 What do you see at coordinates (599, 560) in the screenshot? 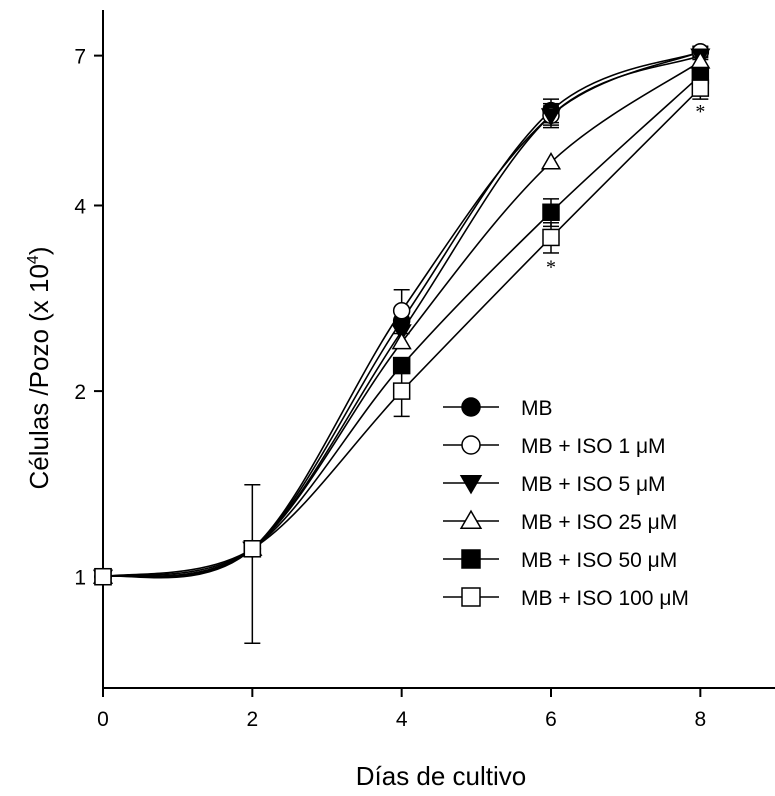
I see `legend-label: MB + ISO 50 μM` at bounding box center [599, 560].